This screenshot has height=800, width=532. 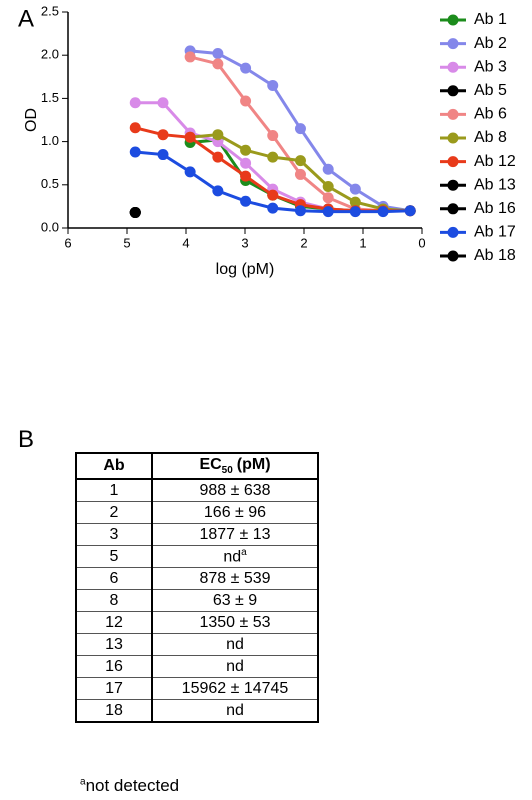 What do you see at coordinates (235, 512) in the screenshot?
I see `ec50-cell: 166 ± 96` at bounding box center [235, 512].